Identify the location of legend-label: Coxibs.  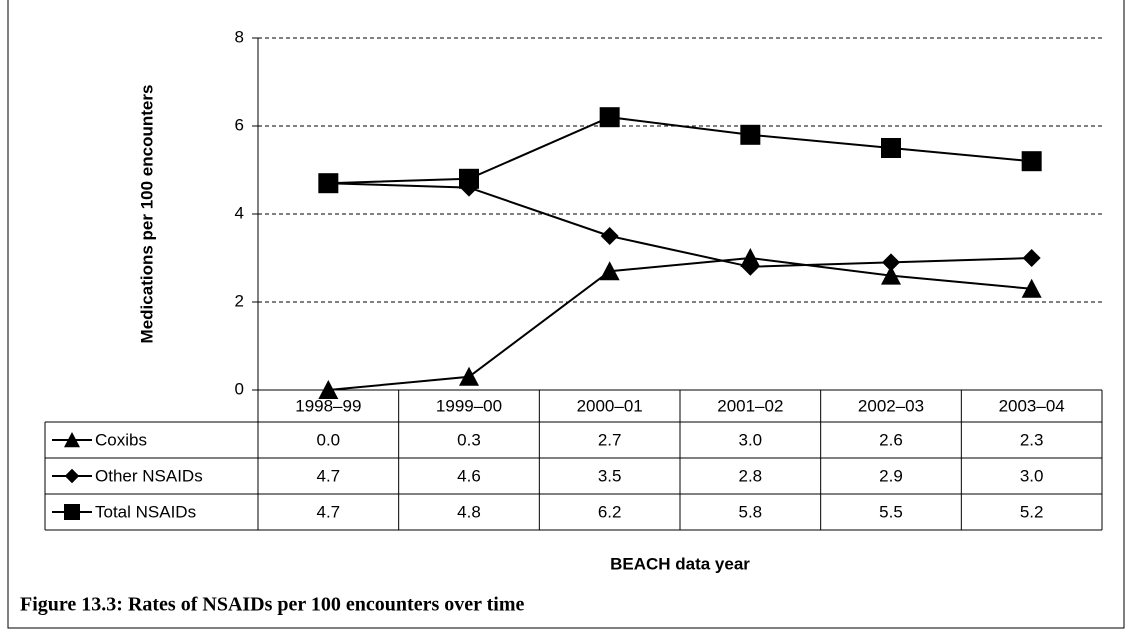
(121, 439).